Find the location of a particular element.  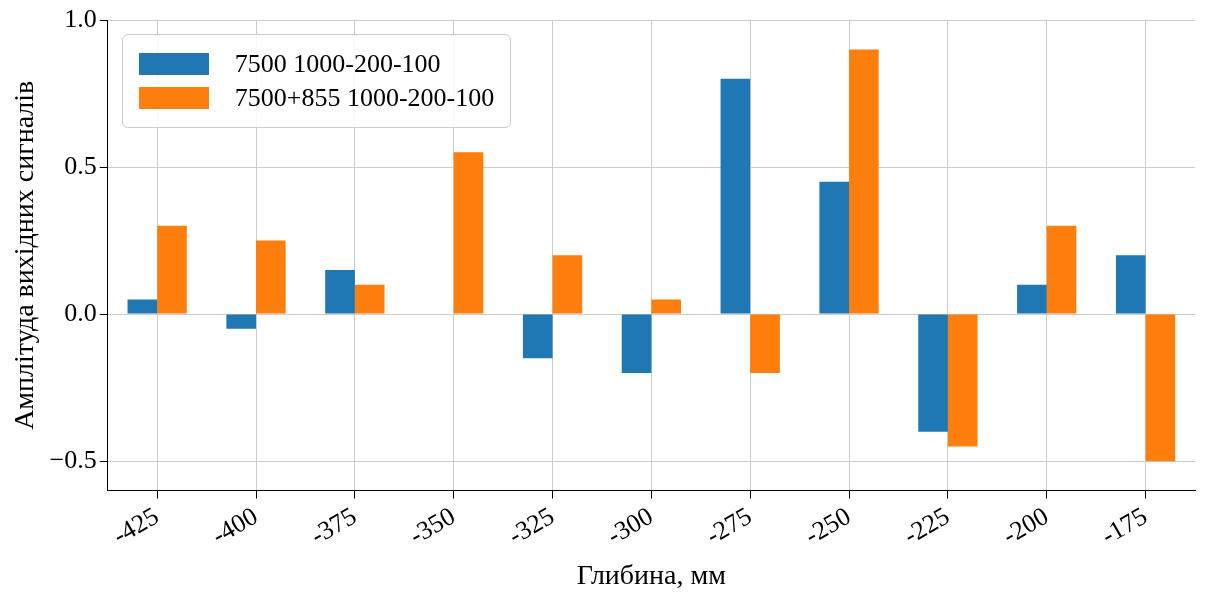

x-tick-label: -325 is located at coordinates (531, 525).